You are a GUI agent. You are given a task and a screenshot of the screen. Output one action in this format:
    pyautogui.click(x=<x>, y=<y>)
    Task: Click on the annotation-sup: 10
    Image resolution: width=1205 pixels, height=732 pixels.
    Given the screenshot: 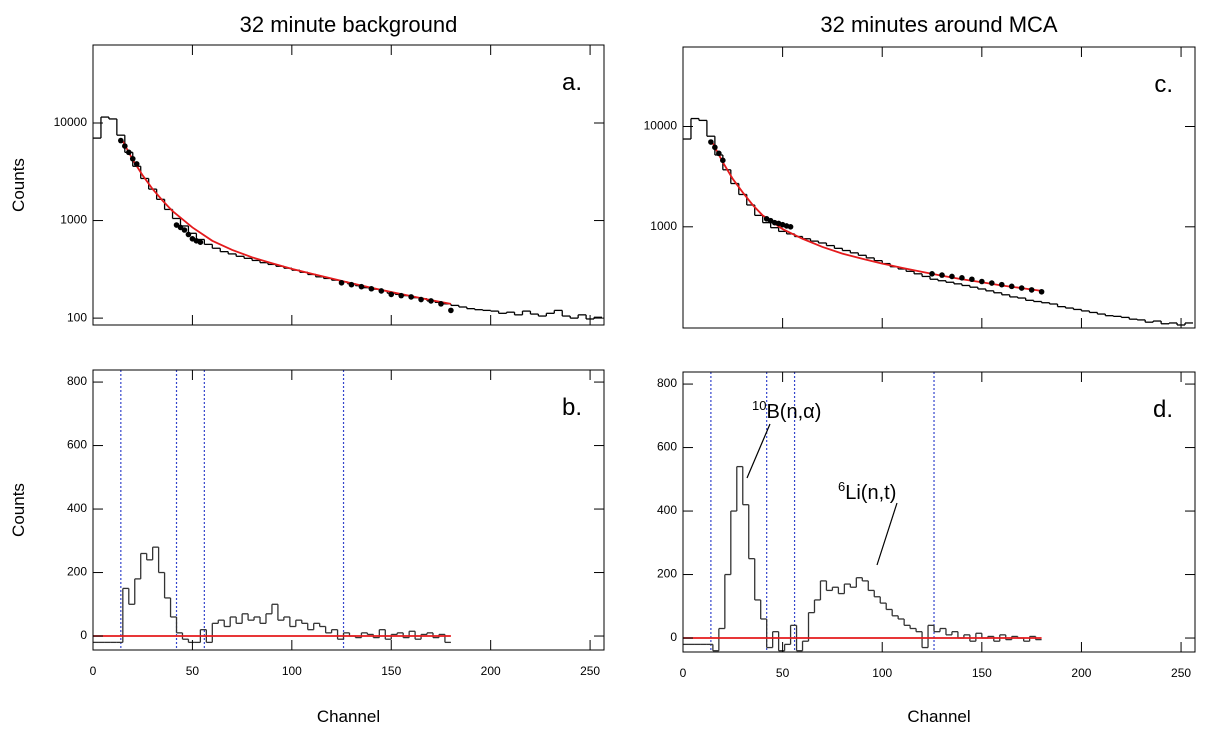 What is the action you would take?
    pyautogui.click(x=759, y=405)
    